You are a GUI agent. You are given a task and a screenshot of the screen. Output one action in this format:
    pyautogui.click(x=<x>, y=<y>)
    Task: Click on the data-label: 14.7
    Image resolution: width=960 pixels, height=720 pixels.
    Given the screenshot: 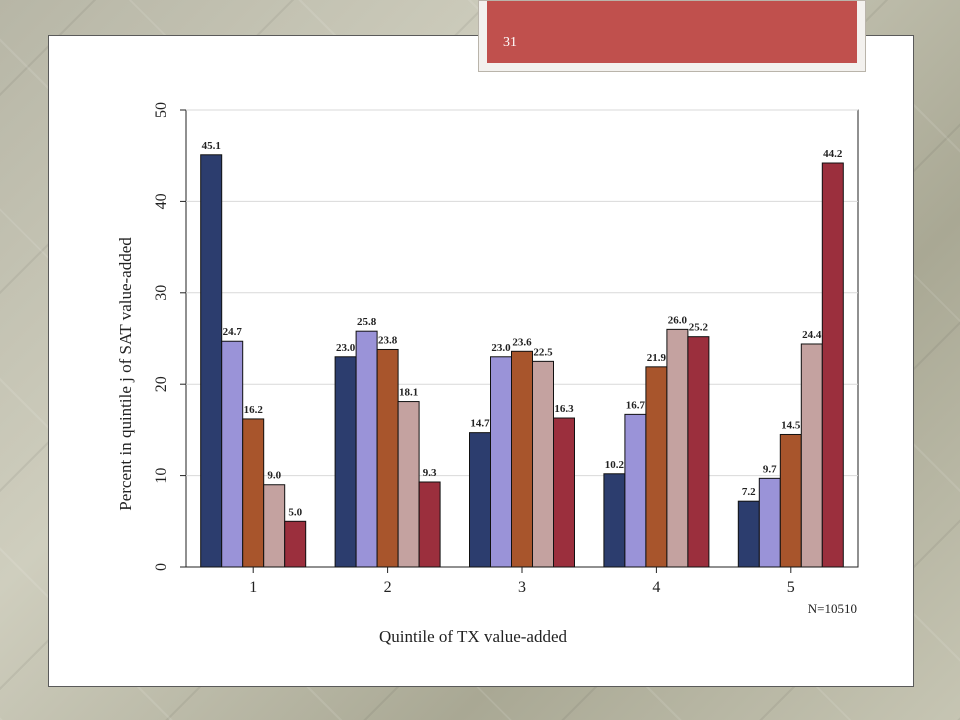 What is the action you would take?
    pyautogui.click(x=480, y=424)
    